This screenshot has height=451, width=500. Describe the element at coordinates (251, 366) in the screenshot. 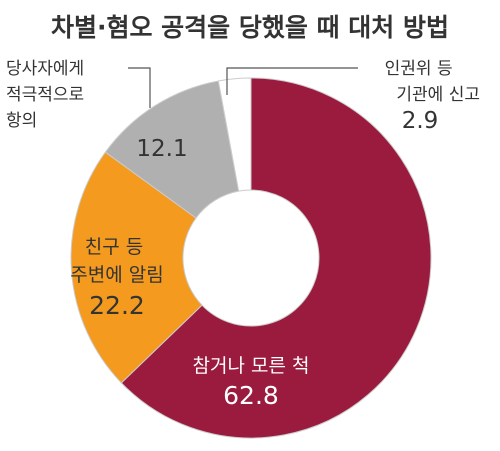

I see `slice-label-ignore: 참거나 모른 척` at that location.